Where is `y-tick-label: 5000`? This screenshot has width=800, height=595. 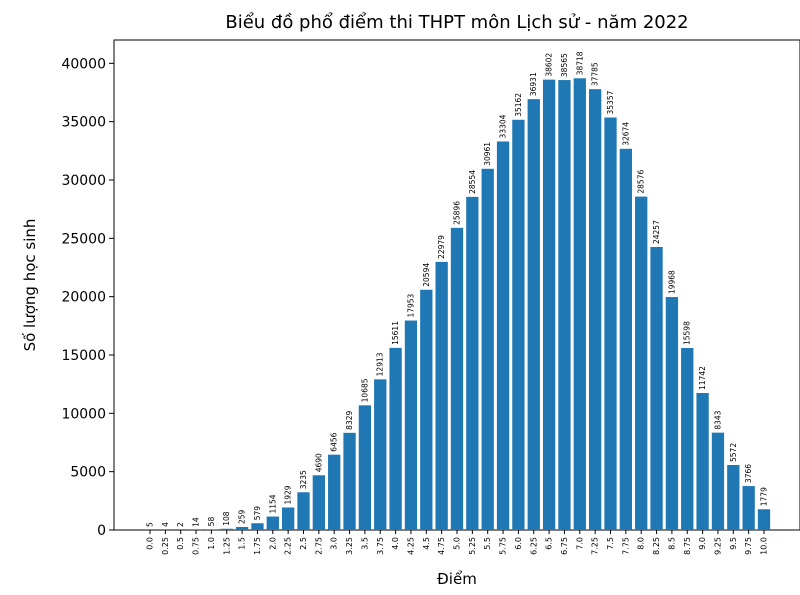
y-tick-label: 5000 is located at coordinates (88, 473).